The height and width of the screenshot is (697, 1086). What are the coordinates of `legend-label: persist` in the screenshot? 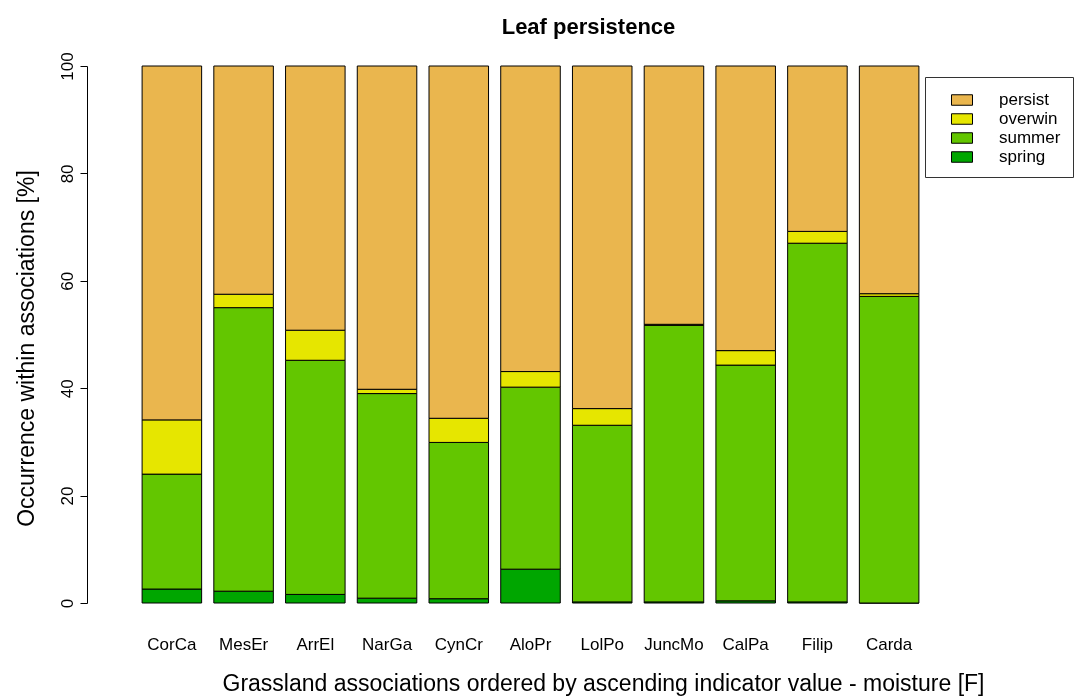 It's located at (1024, 99).